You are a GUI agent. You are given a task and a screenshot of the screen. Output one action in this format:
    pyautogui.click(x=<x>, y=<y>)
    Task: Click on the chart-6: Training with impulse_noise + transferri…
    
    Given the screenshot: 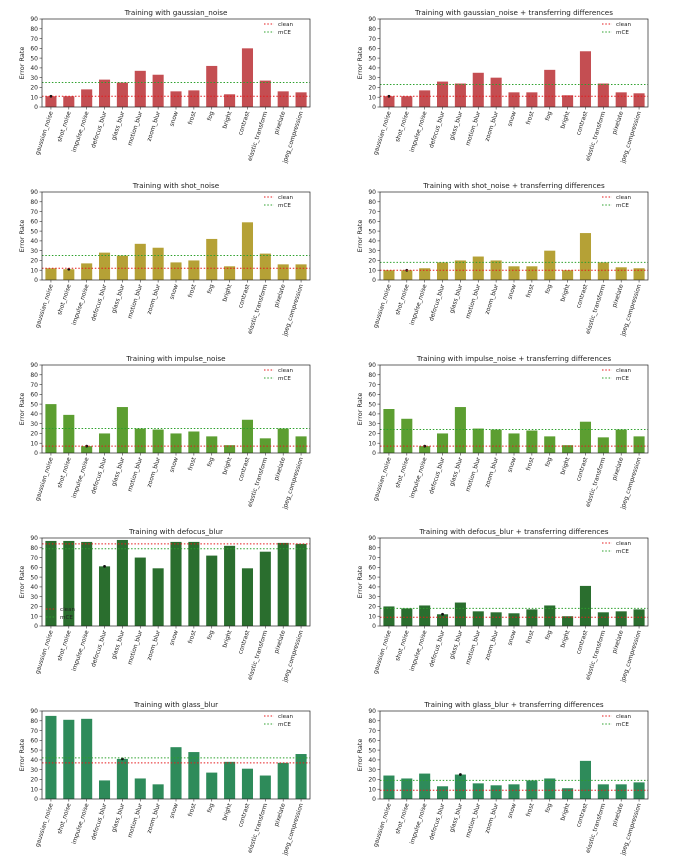 What is the action you would take?
    pyautogui.click(x=502, y=432)
    